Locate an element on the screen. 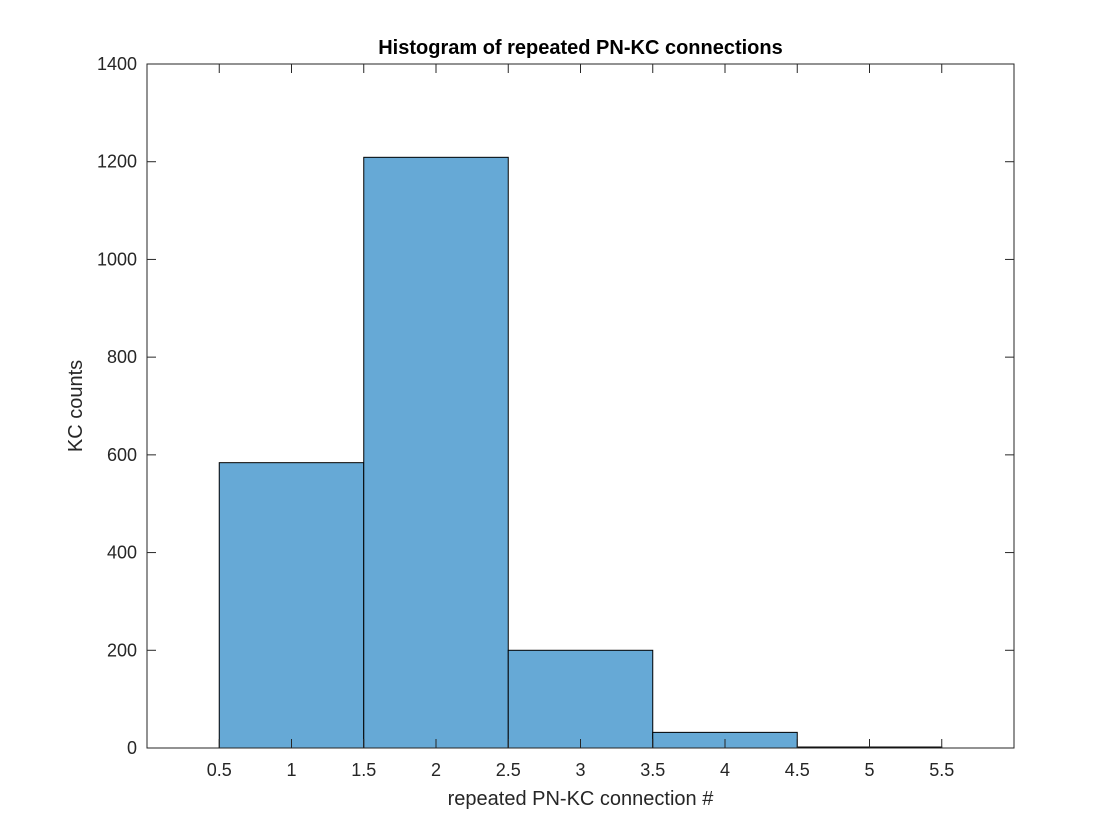  y-tick-label: 1200 is located at coordinates (117, 162).